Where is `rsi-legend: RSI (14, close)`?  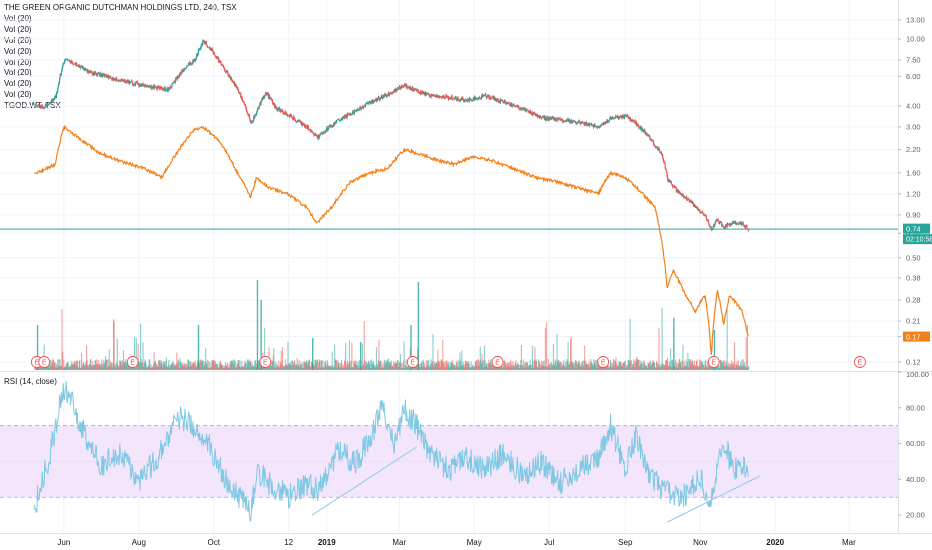
rsi-legend: RSI (14, close) is located at coordinates (30, 381).